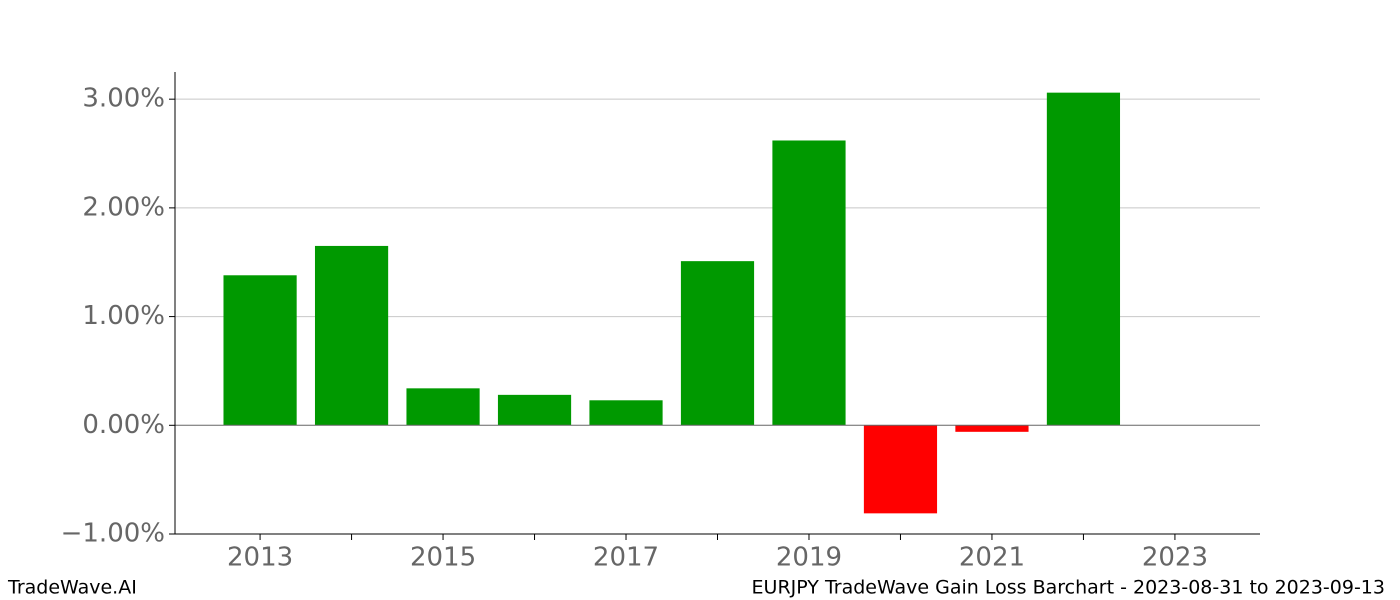 The height and width of the screenshot is (600, 1400). What do you see at coordinates (443, 558) in the screenshot?
I see `x-tick-label: 2015` at bounding box center [443, 558].